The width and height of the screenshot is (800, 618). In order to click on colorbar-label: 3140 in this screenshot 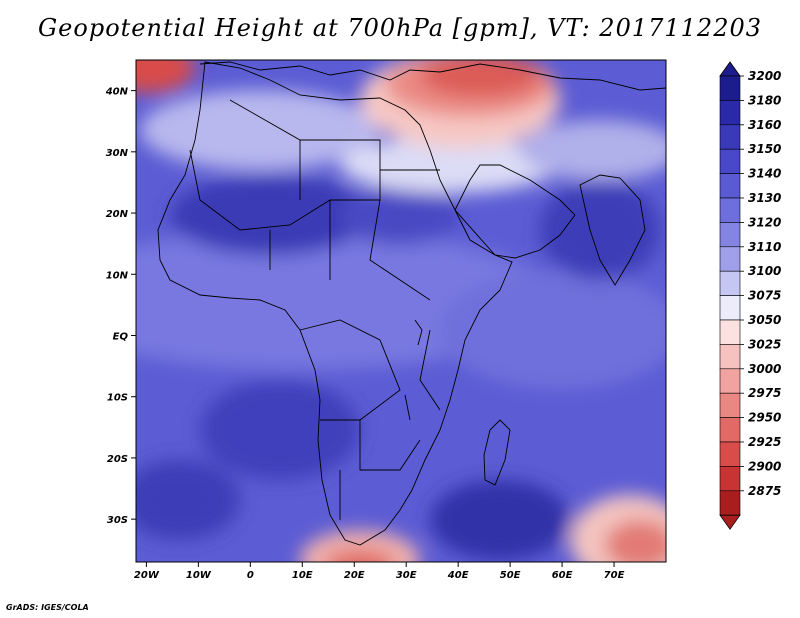, I will do `click(764, 174)`.